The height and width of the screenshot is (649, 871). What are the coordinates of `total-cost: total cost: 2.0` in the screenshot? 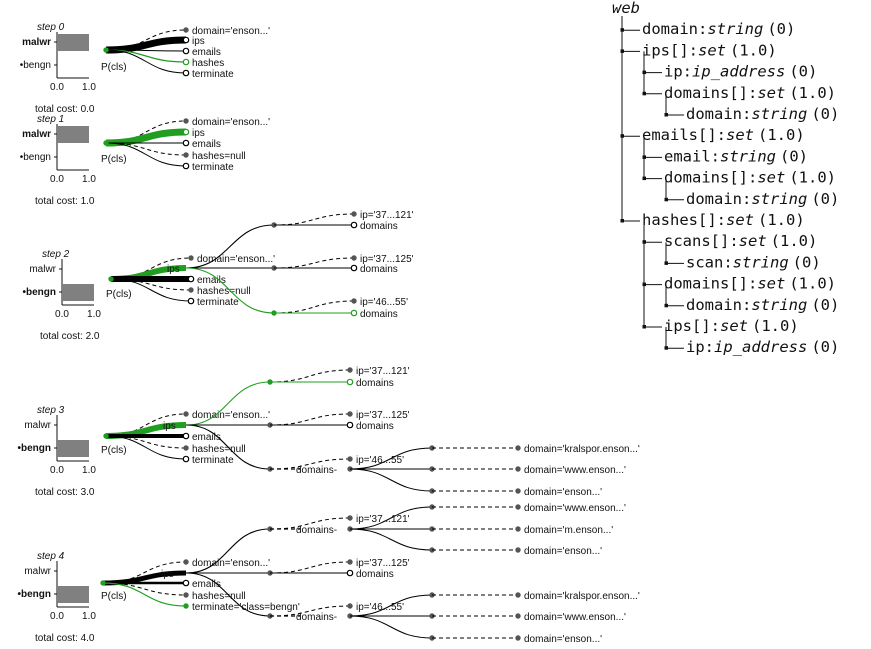 It's located at (70, 336).